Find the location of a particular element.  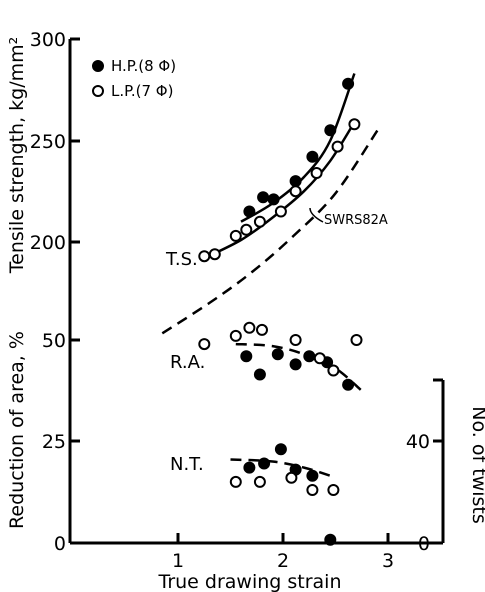

swrs-leader-line is located at coordinates (316, 215).